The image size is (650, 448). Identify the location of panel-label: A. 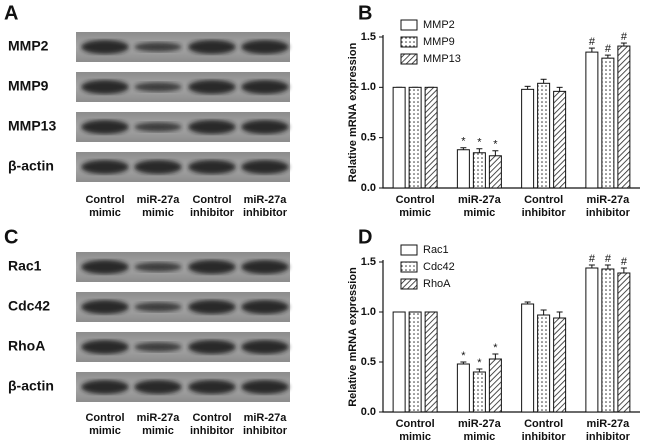
(11, 13).